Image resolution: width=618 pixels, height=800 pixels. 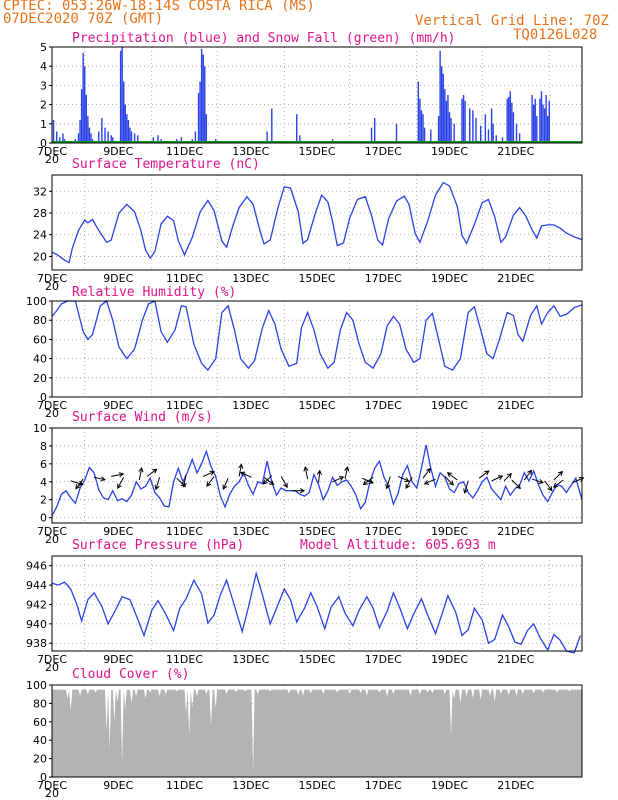 What do you see at coordinates (398, 545) in the screenshot?
I see `panel-annotation: Model Altitude: 605.693 m` at bounding box center [398, 545].